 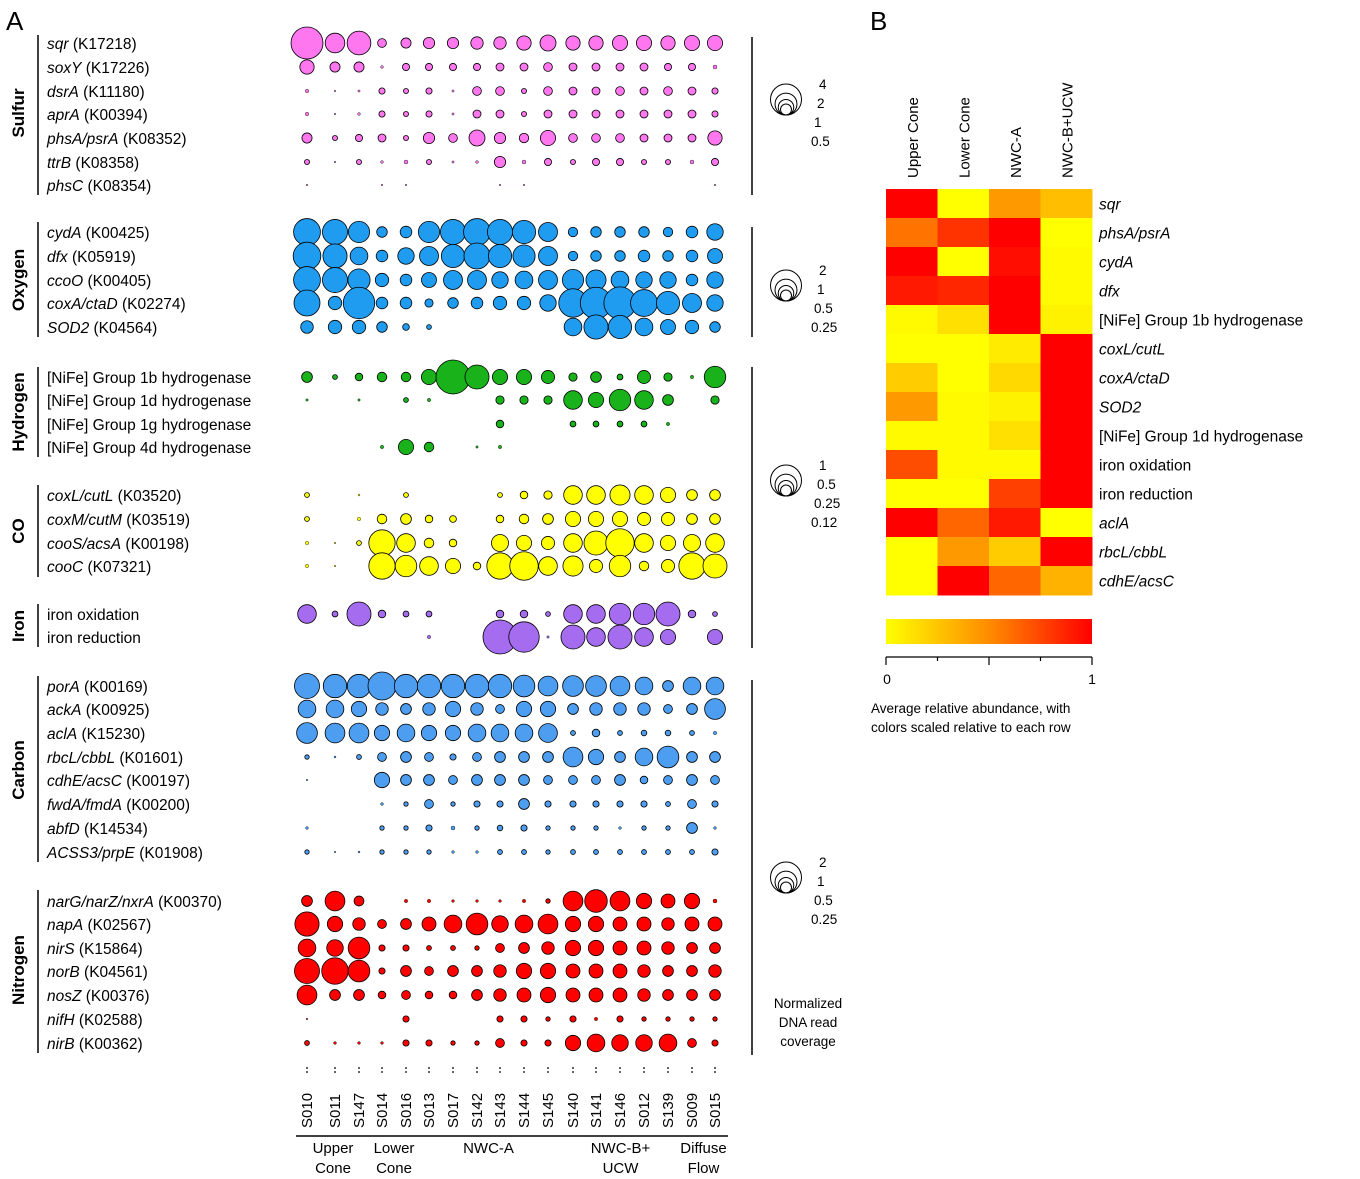 I want to click on gene-label: cydA (K00425), so click(x=98, y=233).